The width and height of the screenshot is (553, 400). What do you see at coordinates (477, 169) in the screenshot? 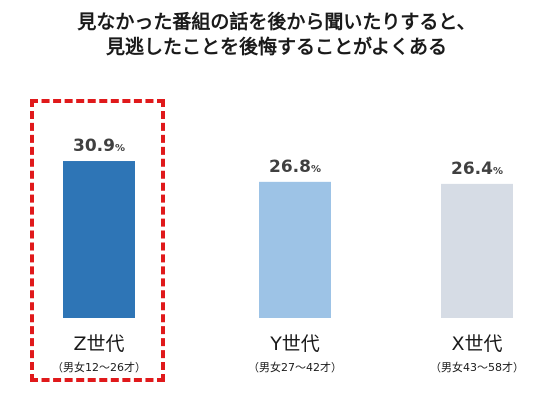
I see `value-label-3: 26.4%` at bounding box center [477, 169].